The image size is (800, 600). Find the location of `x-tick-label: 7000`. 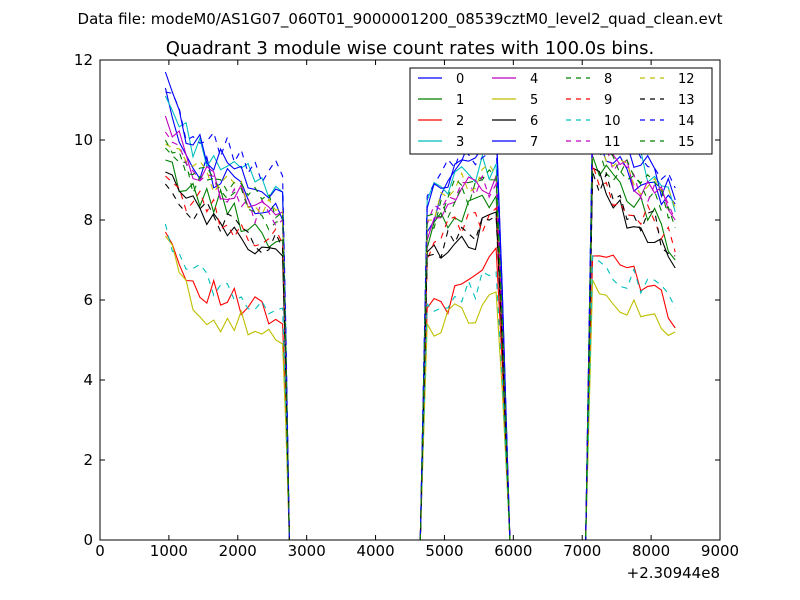

x-tick-label: 7000 is located at coordinates (582, 551).